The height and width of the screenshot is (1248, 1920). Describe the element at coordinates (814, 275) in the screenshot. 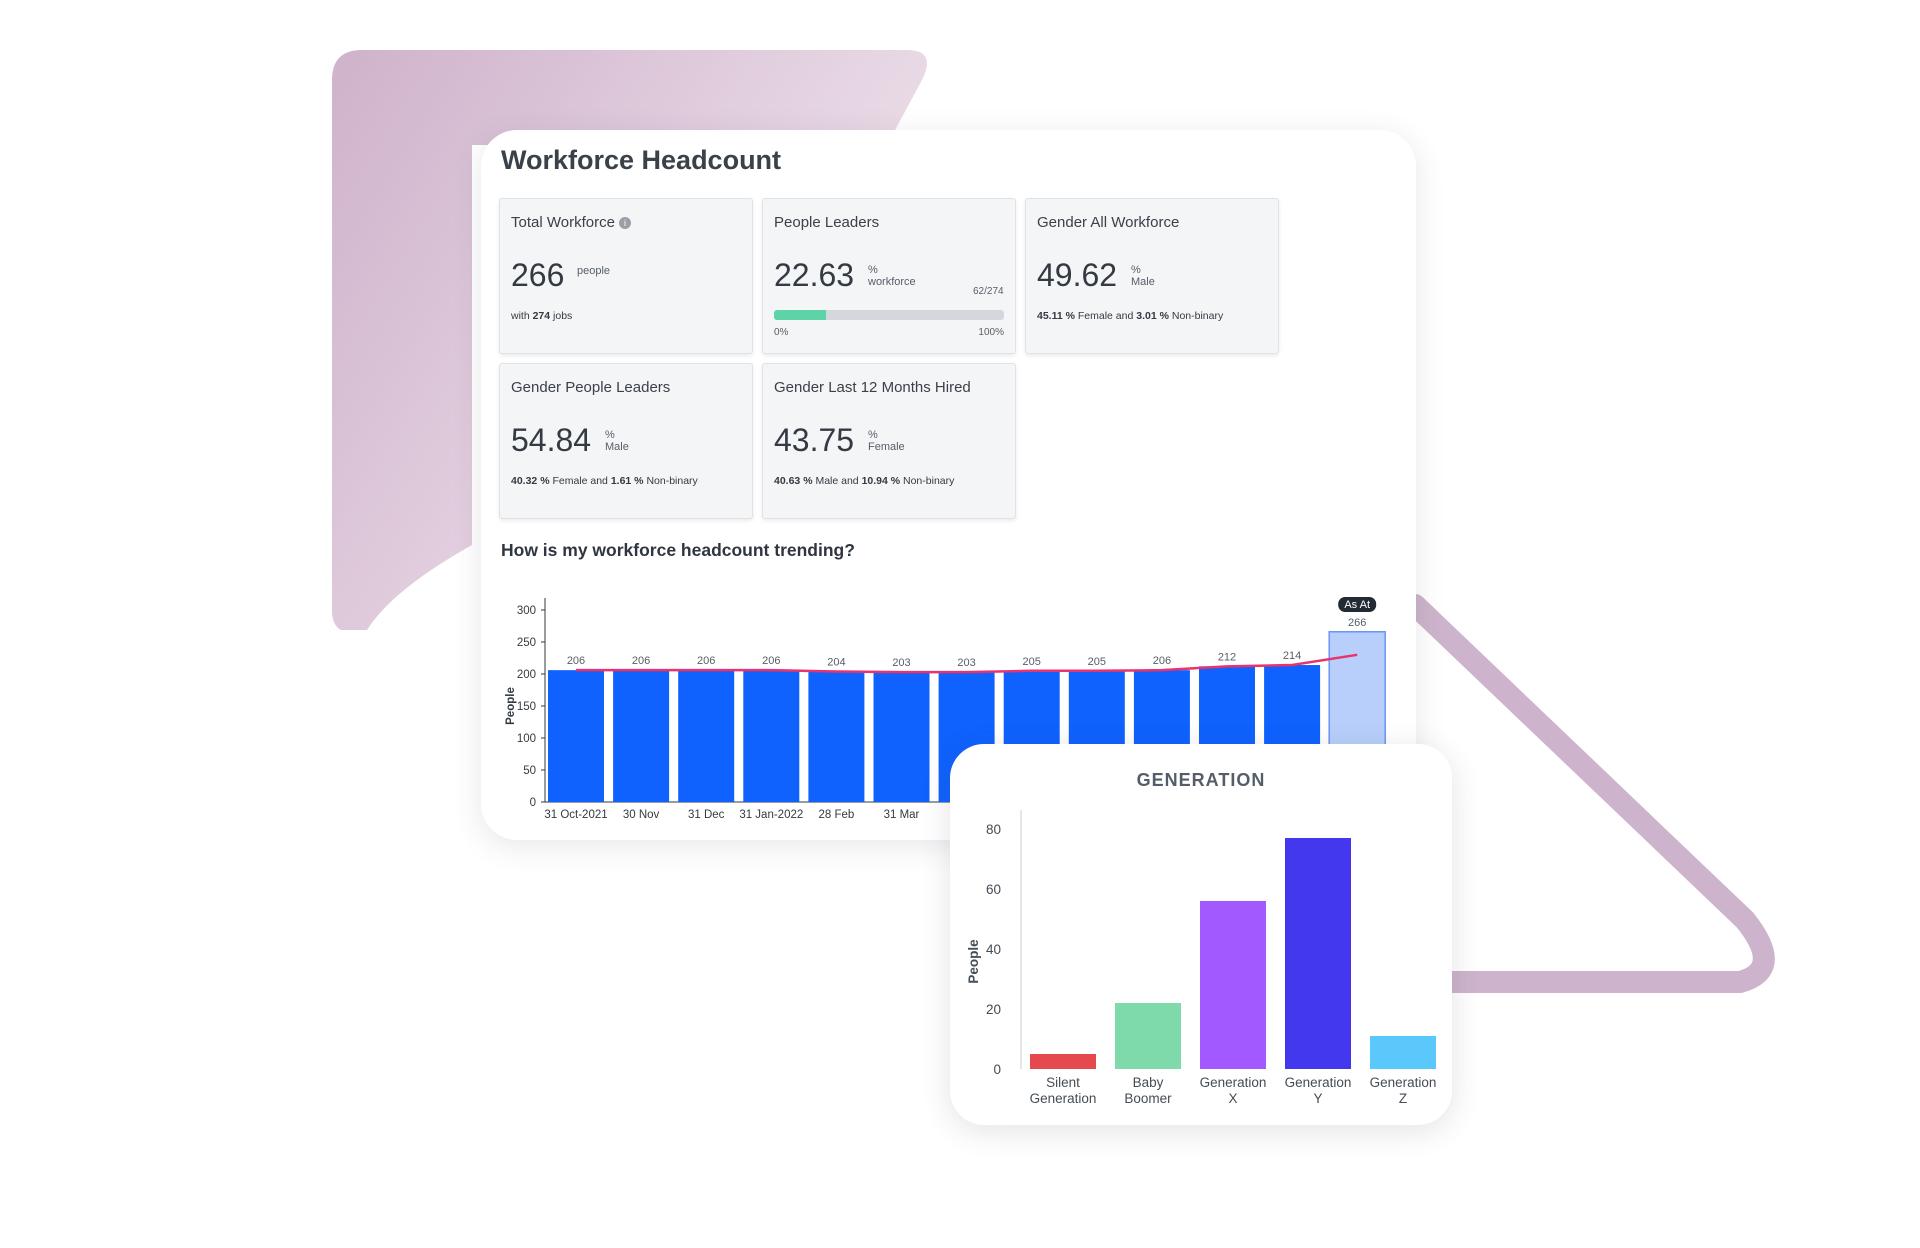

I see `tile-value: 22.63` at that location.